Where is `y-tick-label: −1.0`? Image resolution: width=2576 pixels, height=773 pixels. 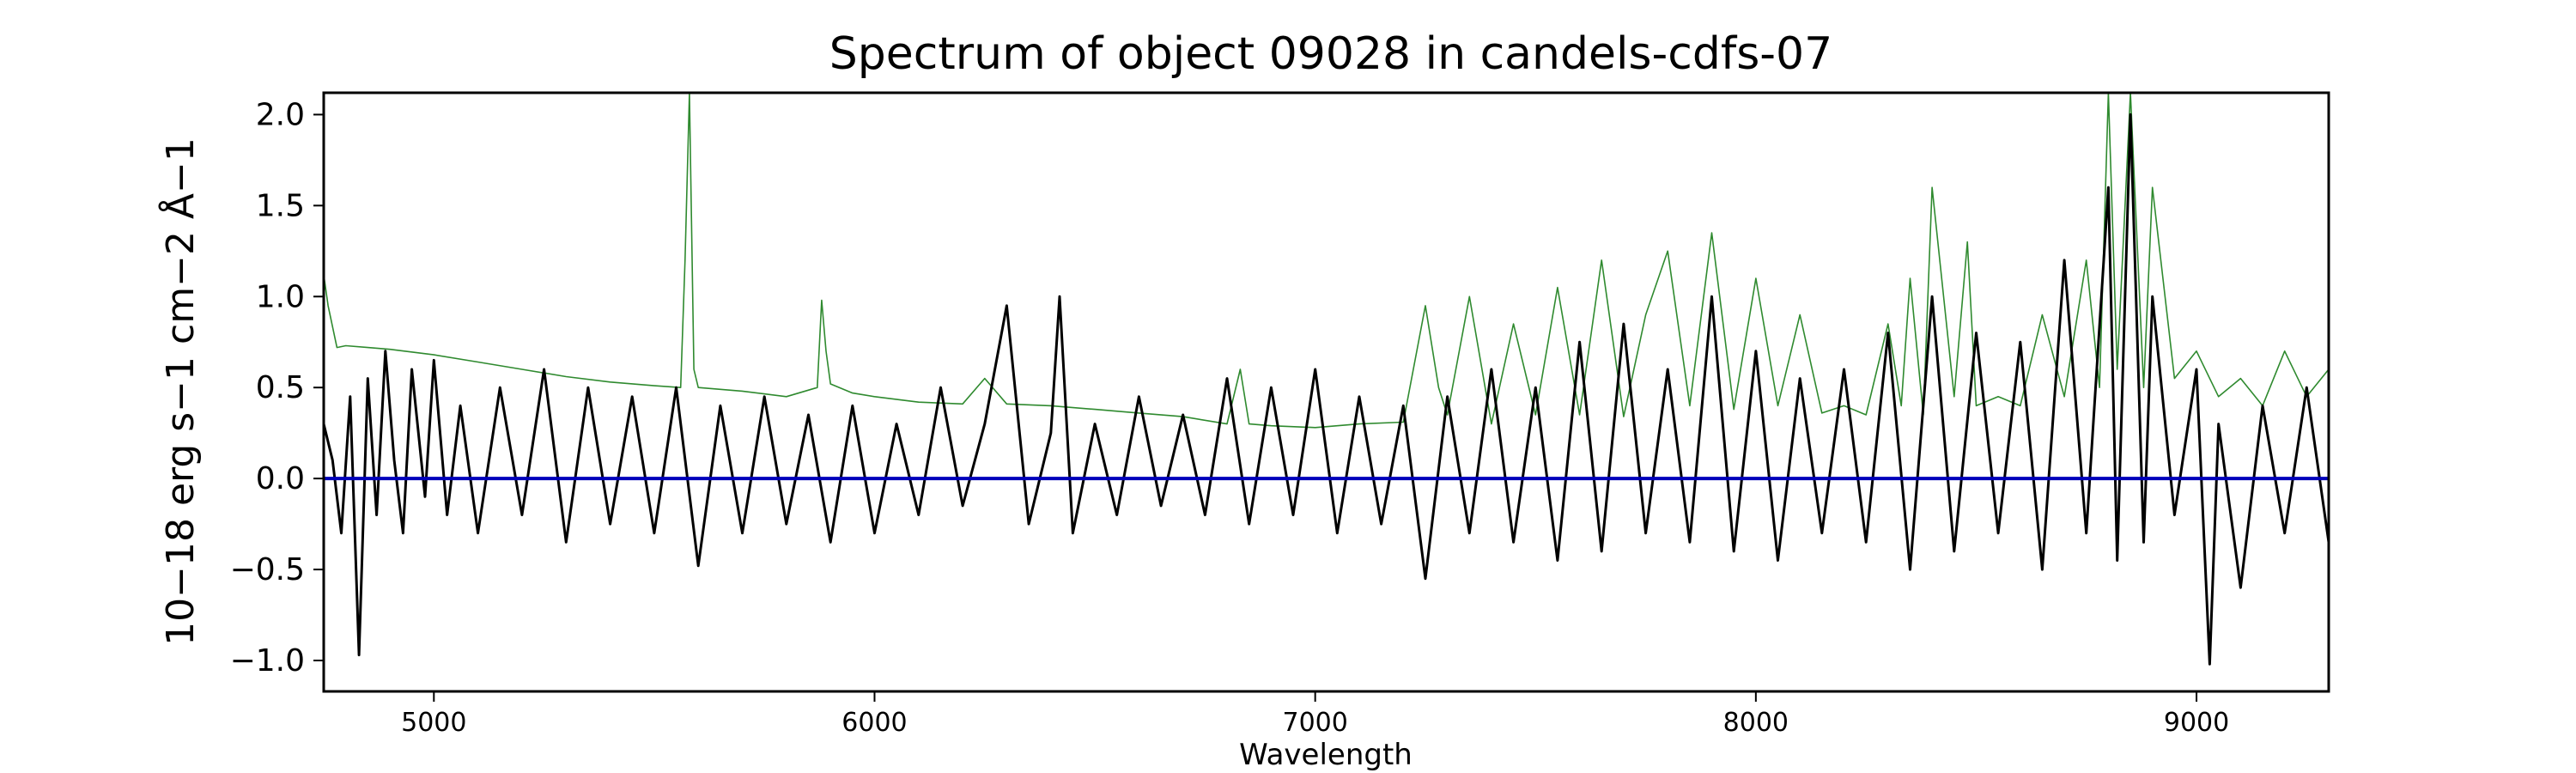
y-tick-label: −1.0 is located at coordinates (268, 661).